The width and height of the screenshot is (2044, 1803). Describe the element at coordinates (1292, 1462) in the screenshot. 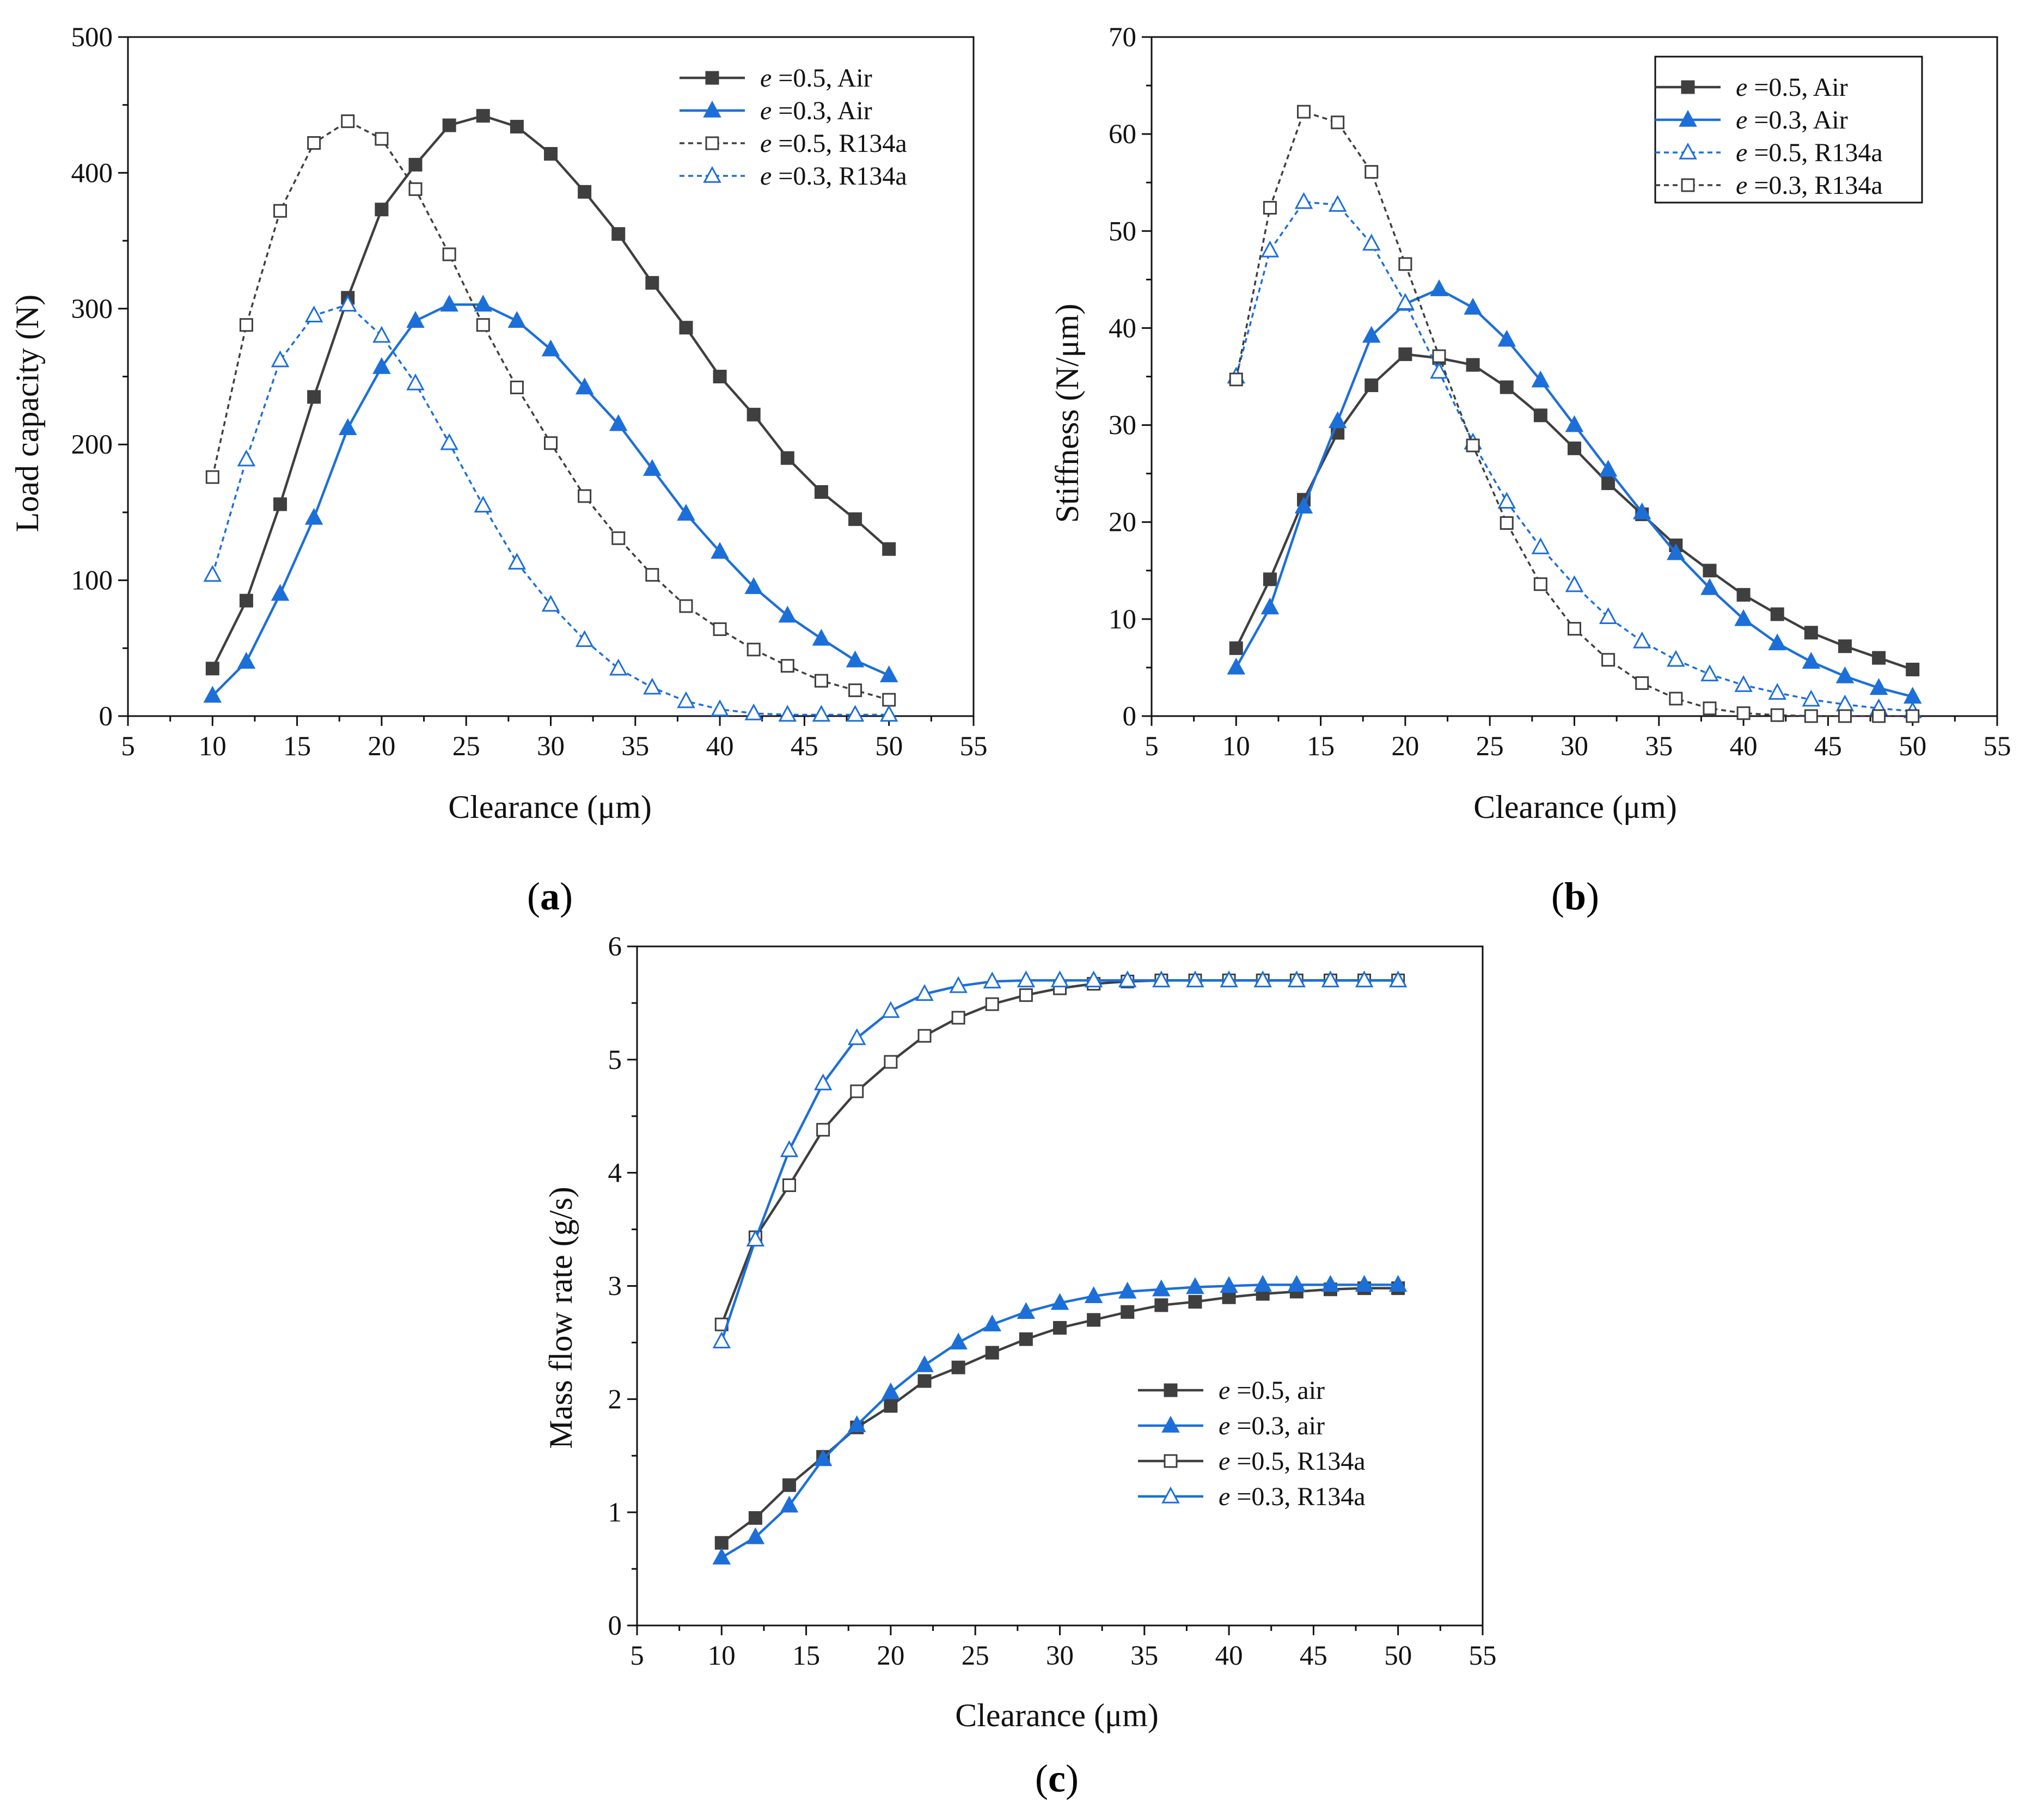

I see `legend-label: e =0.5, R134a` at that location.